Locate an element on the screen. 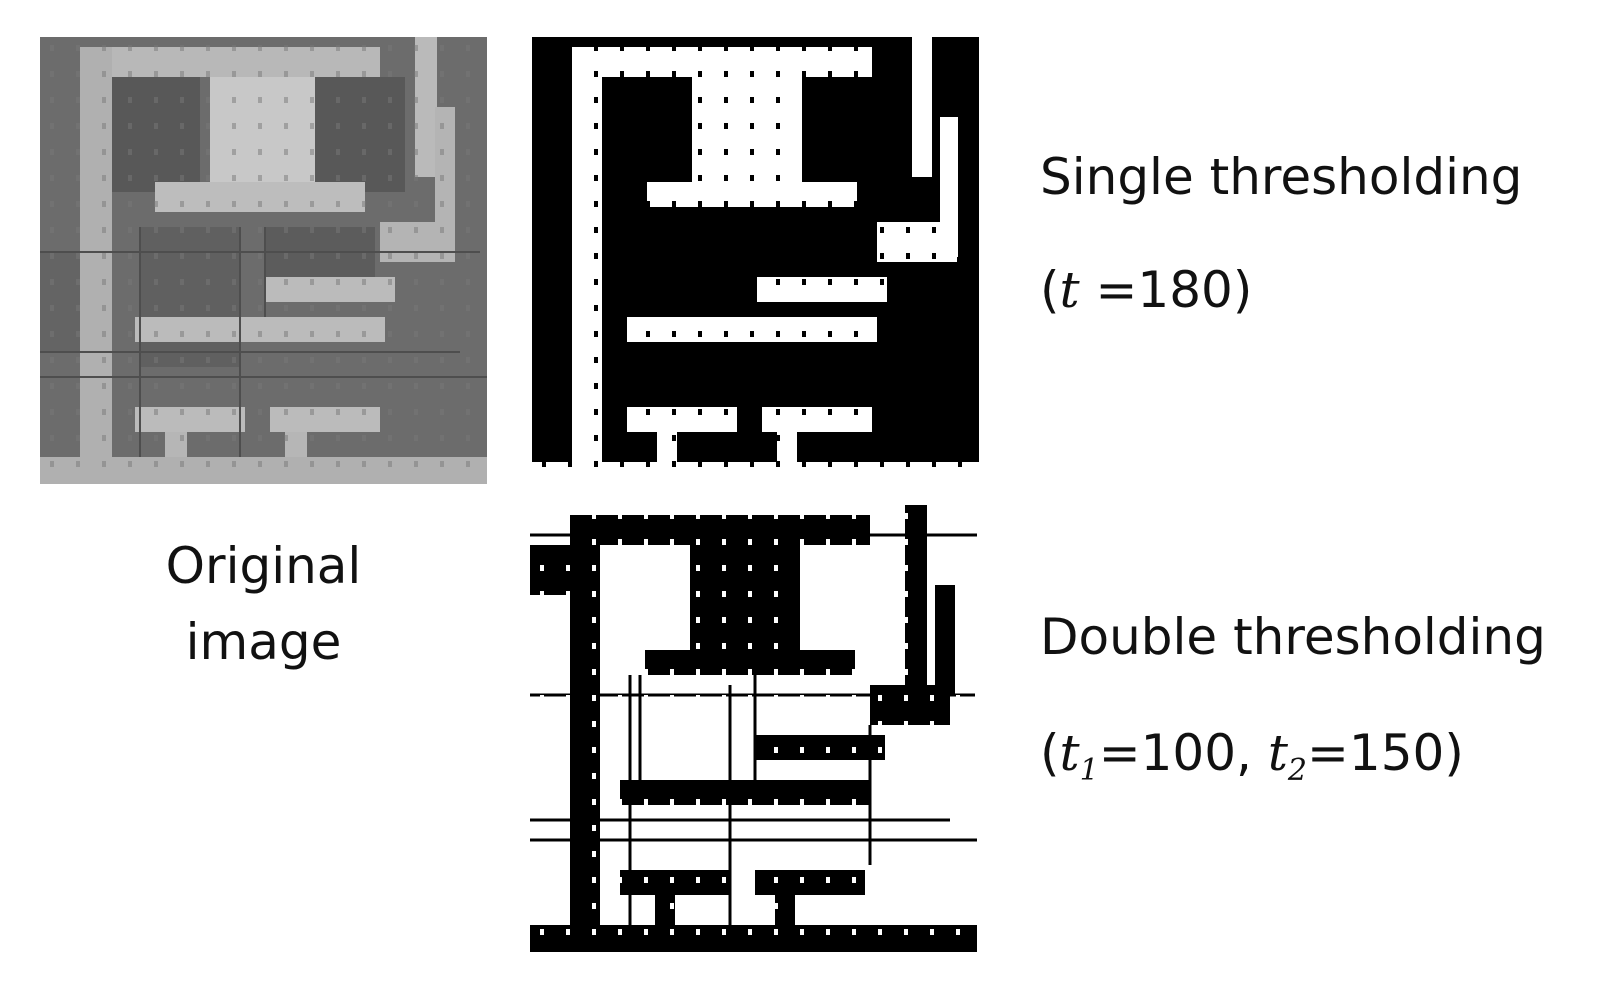  double-t1-symbol: t is located at coordinates (1069, 753).